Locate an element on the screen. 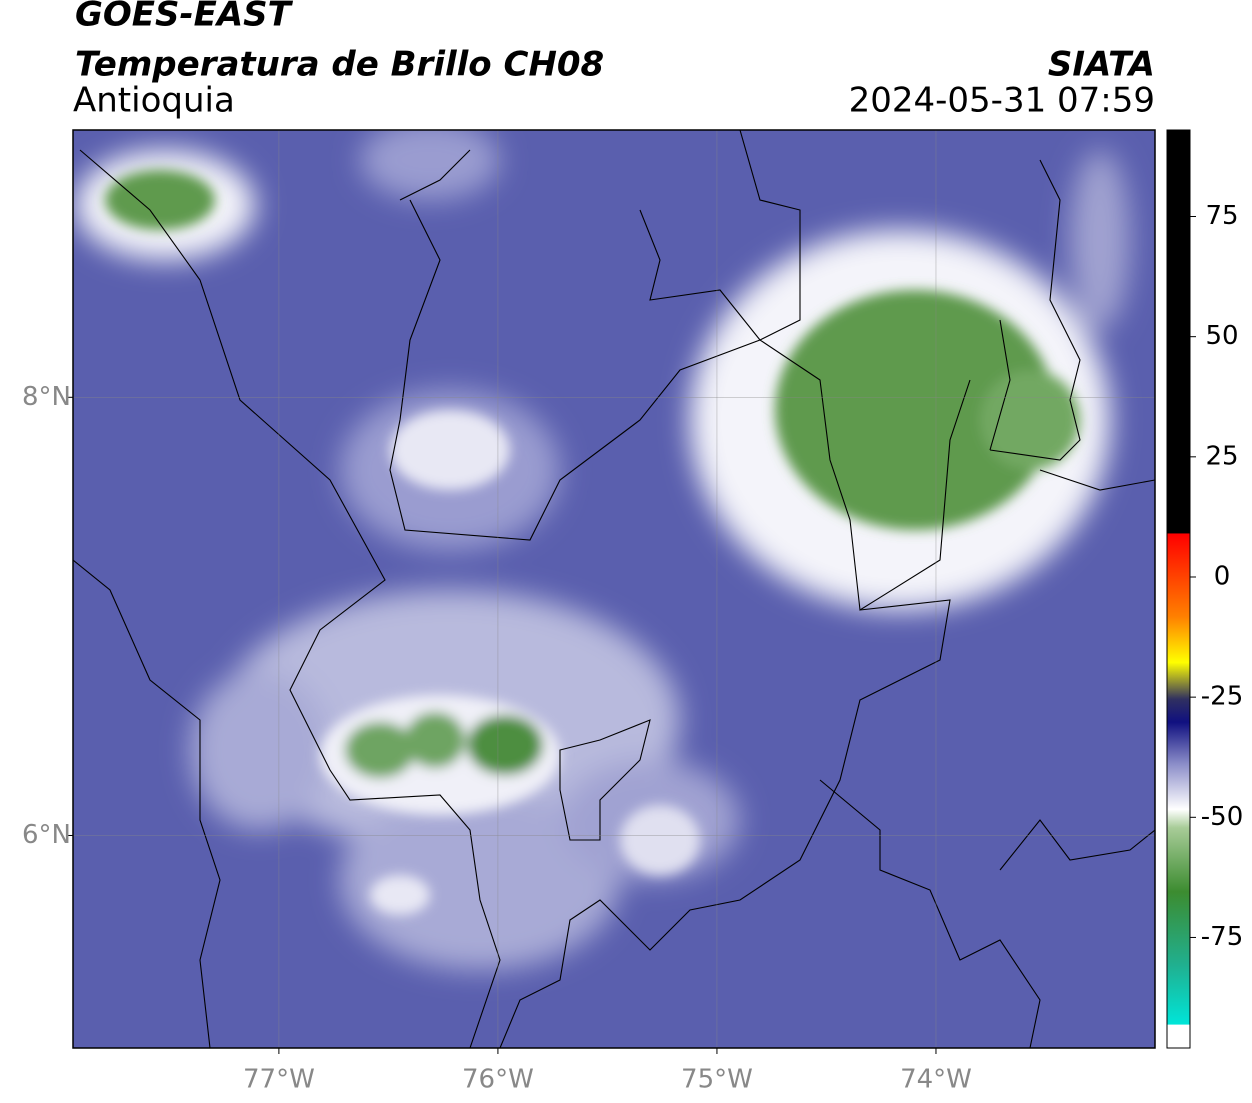 This screenshot has height=1103, width=1252. colorbar-tick-label: -50 is located at coordinates (1222, 817).